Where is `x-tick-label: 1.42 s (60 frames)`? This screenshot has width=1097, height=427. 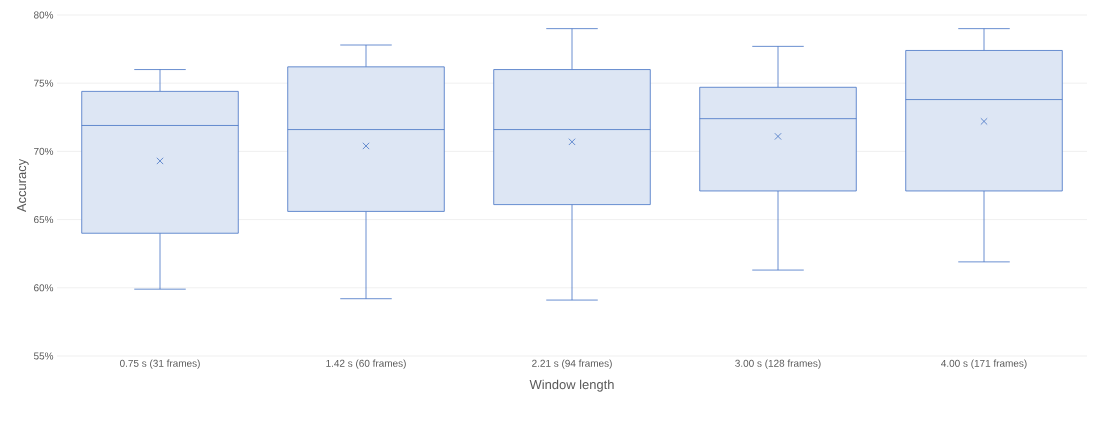
x-tick-label: 1.42 s (60 frames) is located at coordinates (366, 364).